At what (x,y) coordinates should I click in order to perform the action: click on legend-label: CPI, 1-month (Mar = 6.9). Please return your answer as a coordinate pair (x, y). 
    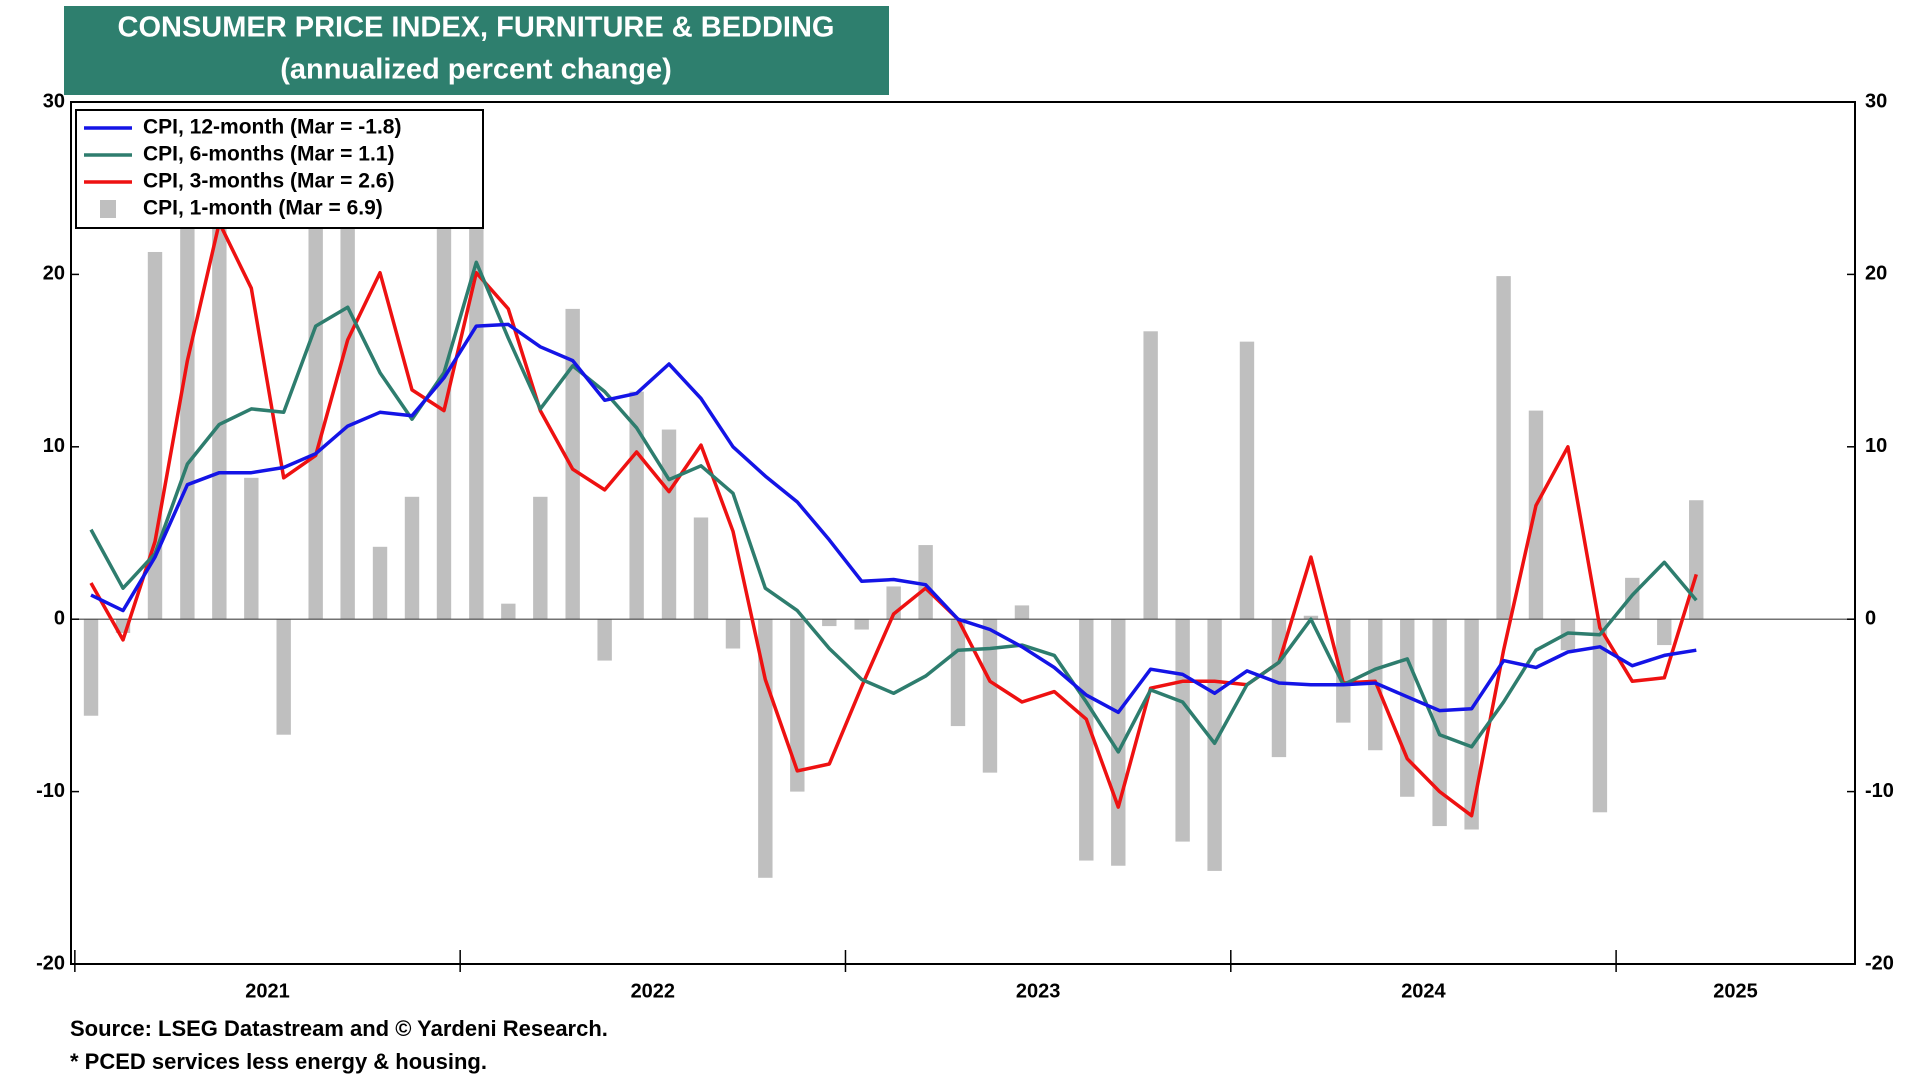
    Looking at the image, I should click on (263, 208).